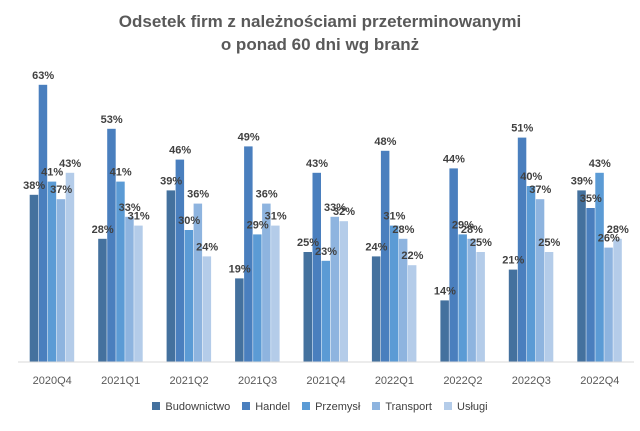 This screenshot has width=640, height=431. What do you see at coordinates (111, 245) in the screenshot?
I see `bar-2021Q1-Handel` at bounding box center [111, 245].